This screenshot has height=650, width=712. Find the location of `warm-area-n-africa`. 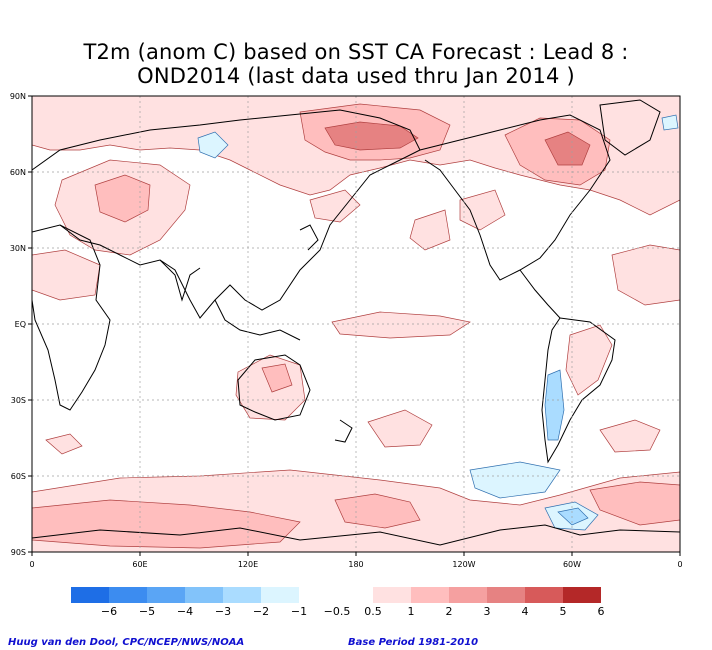

warm-area-n-africa is located at coordinates (66, 275).